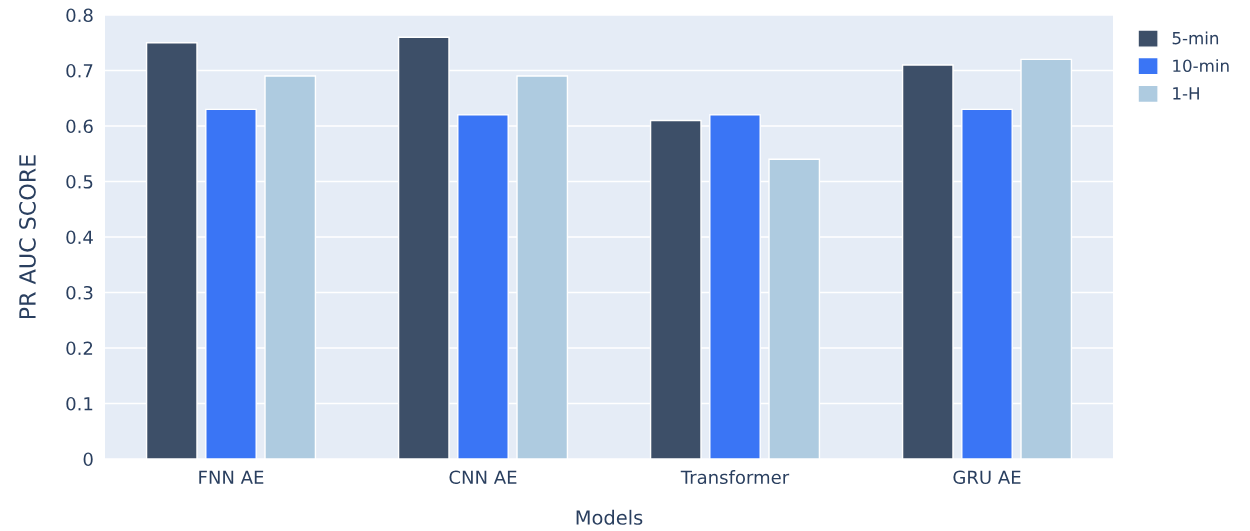  What do you see at coordinates (27, 237) in the screenshot?
I see `y-axis-title: PR AUC SCORE` at bounding box center [27, 237].